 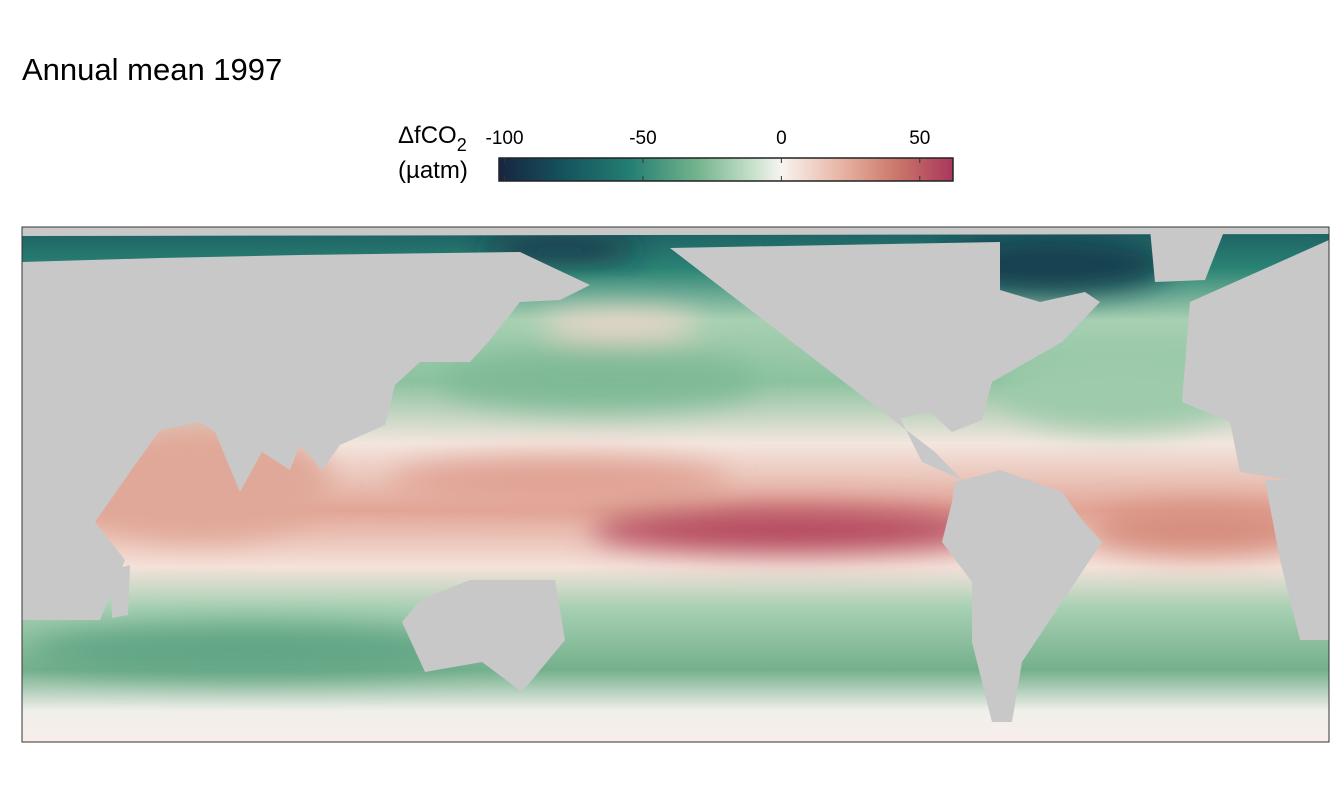 I want to click on colorbar: -100 -50 0 50, so click(x=720, y=155).